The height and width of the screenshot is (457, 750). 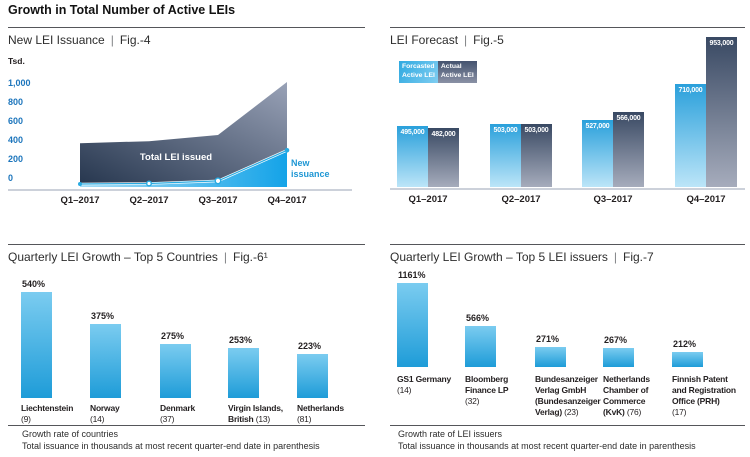 I want to click on fig4-y-axis-unit: Tsd., so click(x=16, y=61).